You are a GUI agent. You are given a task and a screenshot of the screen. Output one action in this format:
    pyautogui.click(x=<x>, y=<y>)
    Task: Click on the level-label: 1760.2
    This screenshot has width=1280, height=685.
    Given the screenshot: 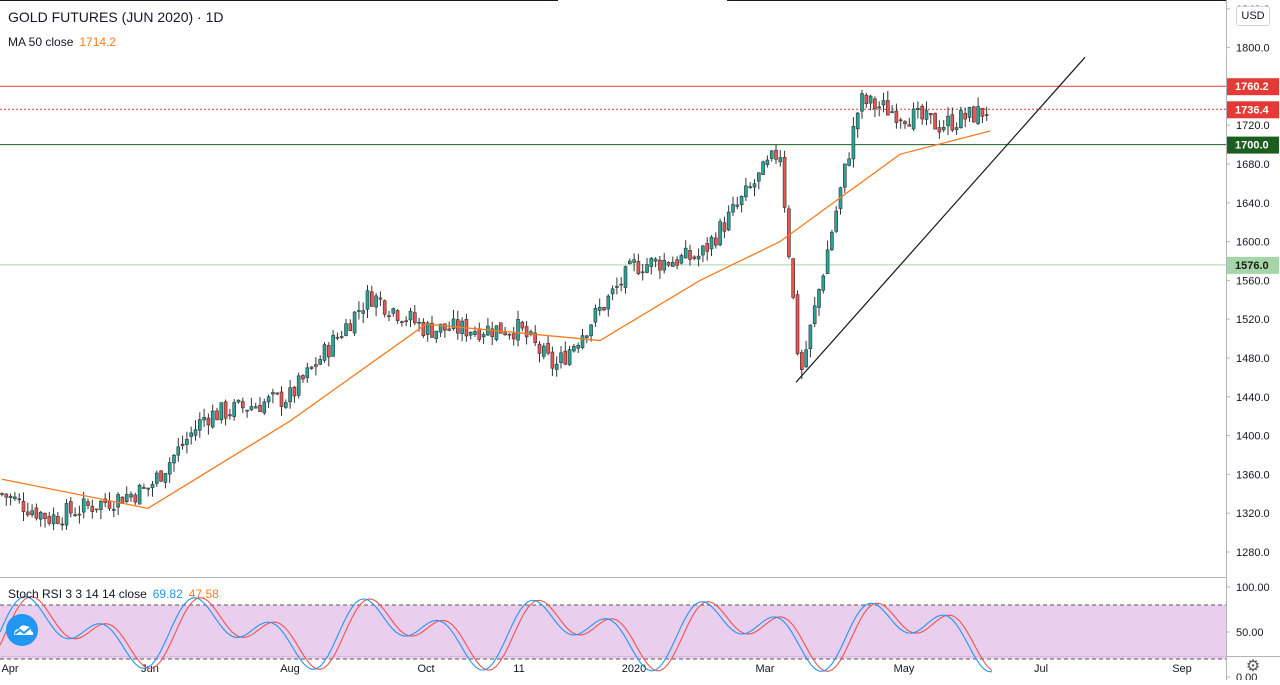 What is the action you would take?
    pyautogui.click(x=1252, y=87)
    